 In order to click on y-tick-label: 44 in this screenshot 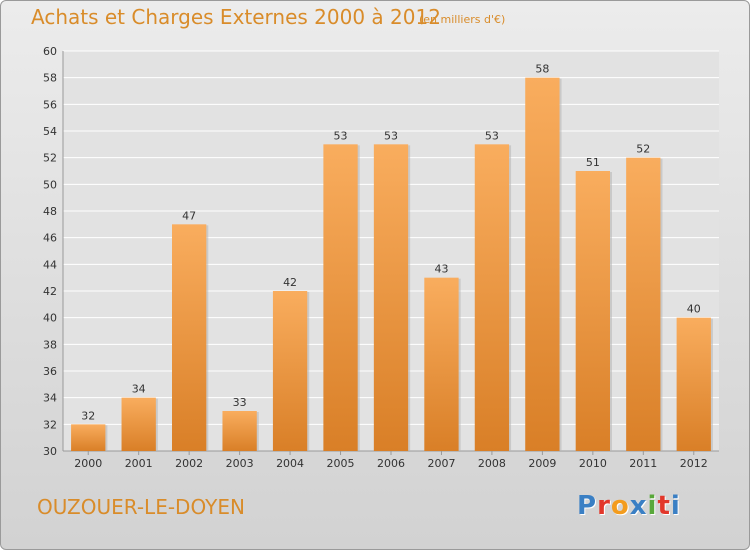, I will do `click(50, 264)`.